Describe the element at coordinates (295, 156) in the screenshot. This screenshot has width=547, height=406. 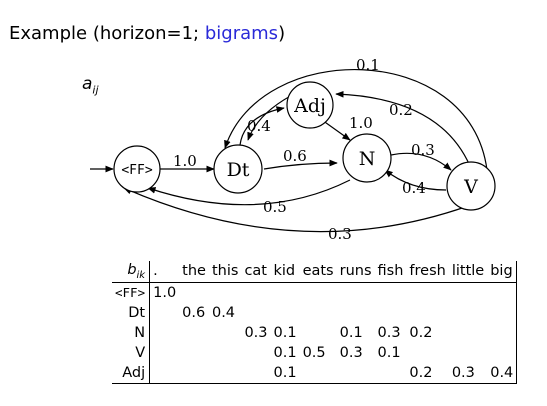
I see `edge-label-dt-n: 0.6` at that location.